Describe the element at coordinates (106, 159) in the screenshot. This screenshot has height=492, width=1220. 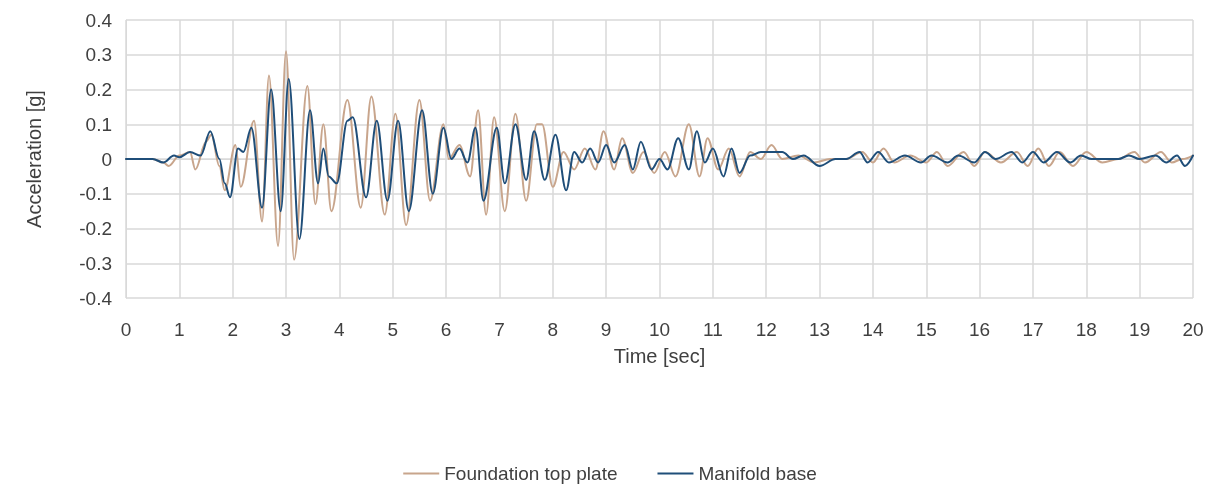
I see `y-tick-label: 0` at that location.